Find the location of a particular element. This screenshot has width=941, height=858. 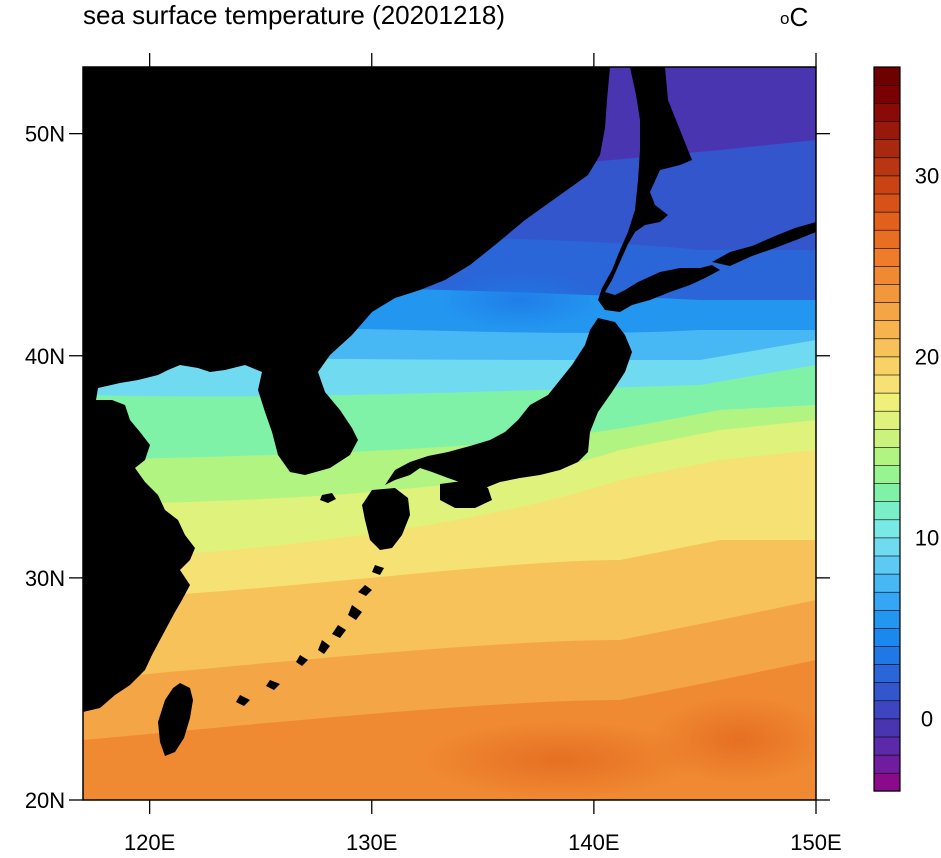

colorbar-tick-label: 10 is located at coordinates (927, 538).